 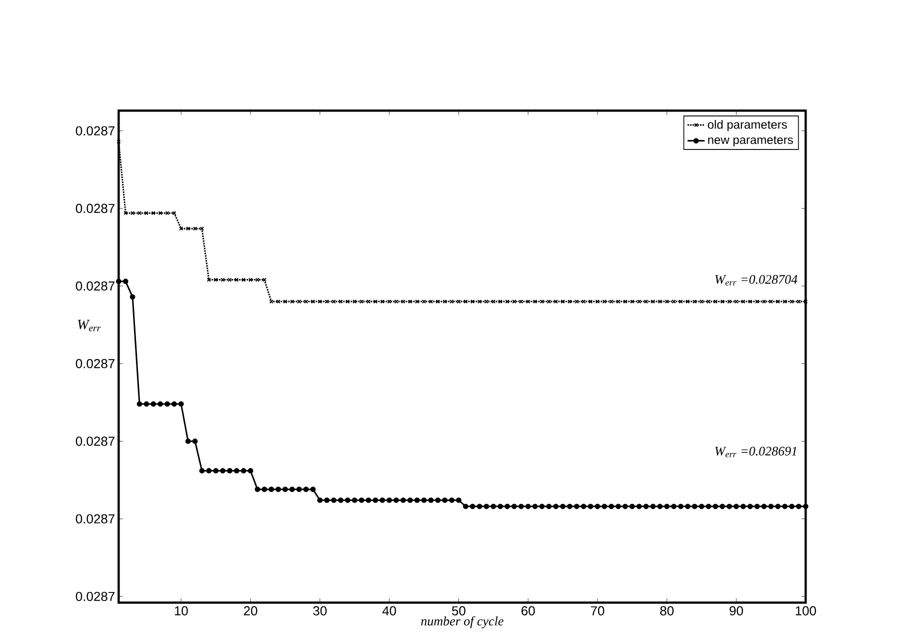 What do you see at coordinates (737, 611) in the screenshot?
I see `x-tick-label: 90` at bounding box center [737, 611].